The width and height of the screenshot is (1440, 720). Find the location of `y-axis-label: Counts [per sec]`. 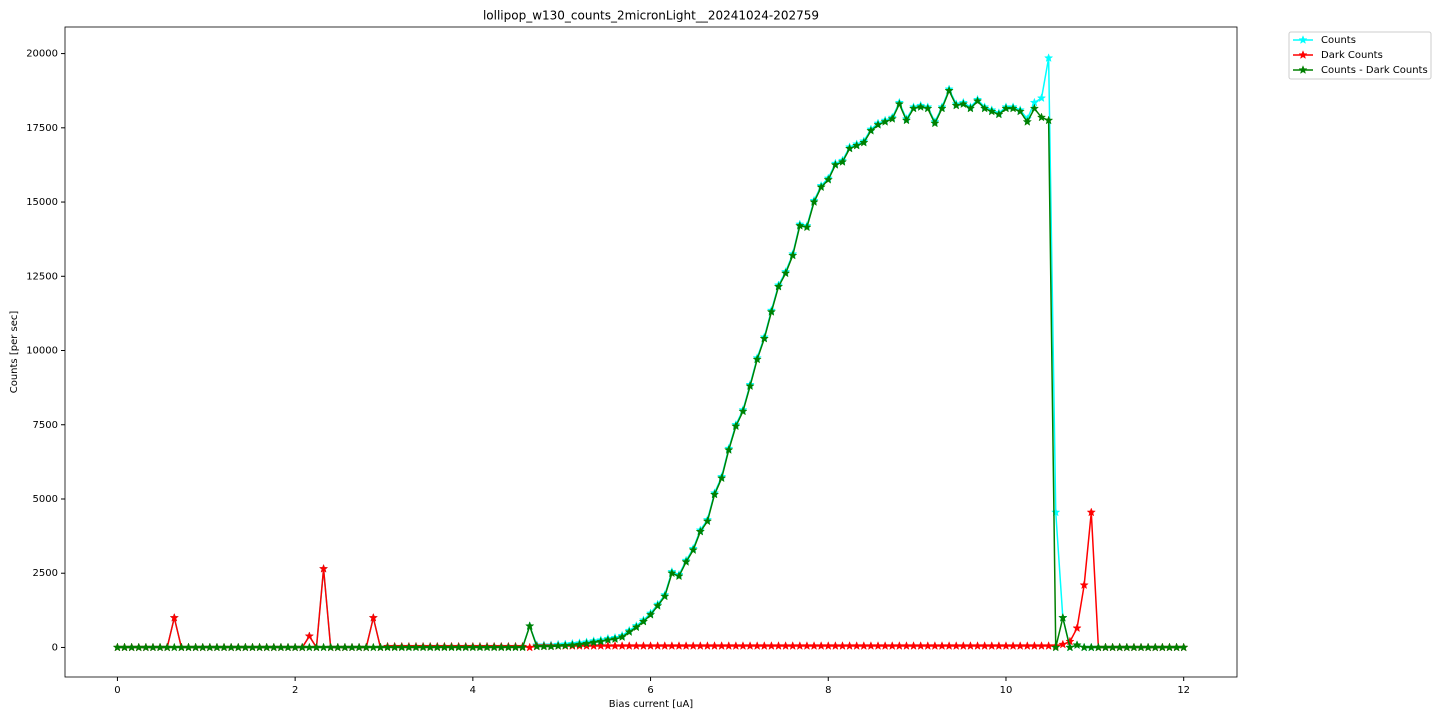

y-axis-label: Counts [per sec] is located at coordinates (14, 352).